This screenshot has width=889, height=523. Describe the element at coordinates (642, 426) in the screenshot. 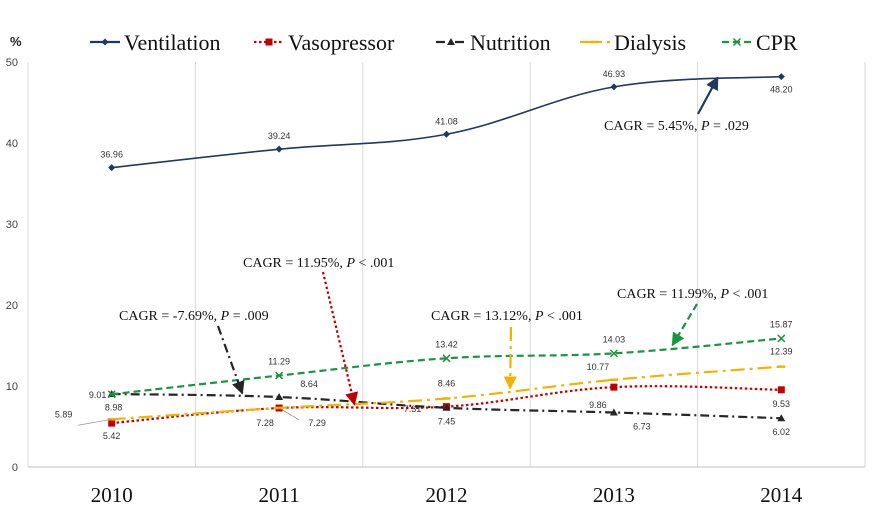

I see `data-label-nutrition: 6.73` at that location.